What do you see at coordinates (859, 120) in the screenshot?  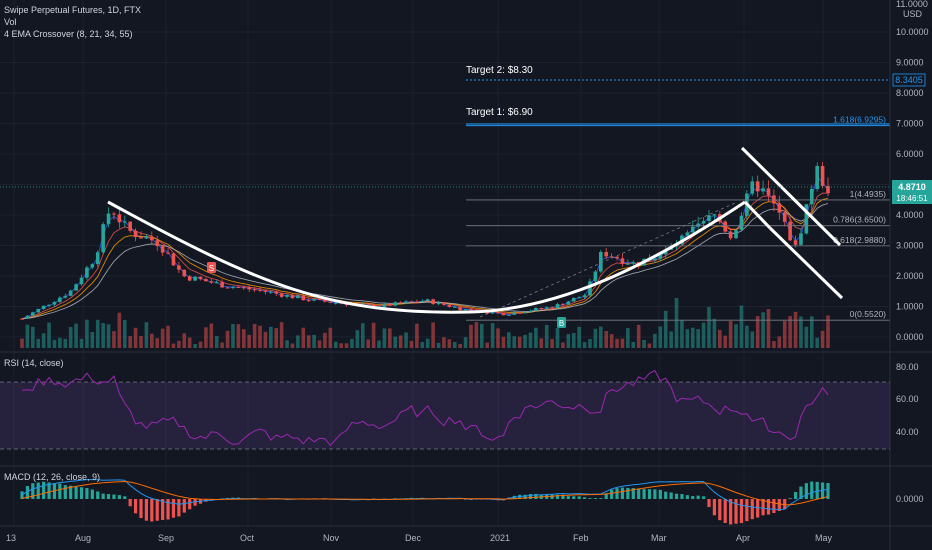 I see `fib-label: 1.618(6.9295)` at bounding box center [859, 120].